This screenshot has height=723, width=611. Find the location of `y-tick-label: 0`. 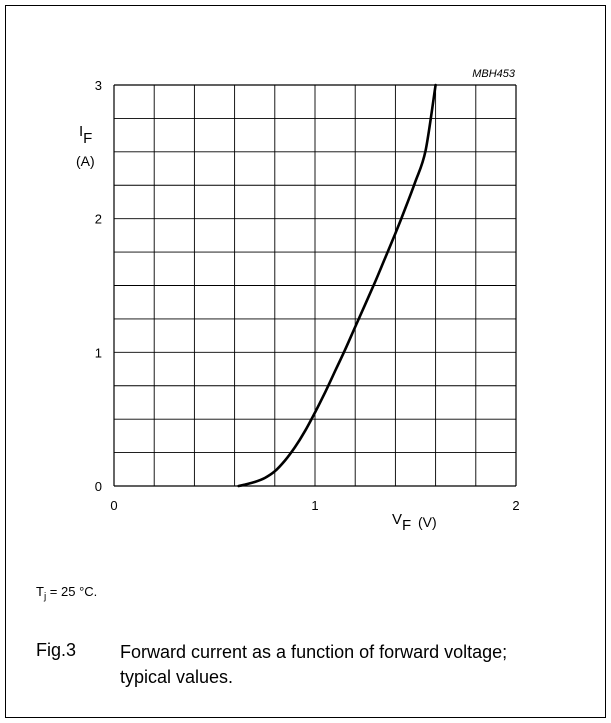

y-tick-label: 0 is located at coordinates (98, 486).